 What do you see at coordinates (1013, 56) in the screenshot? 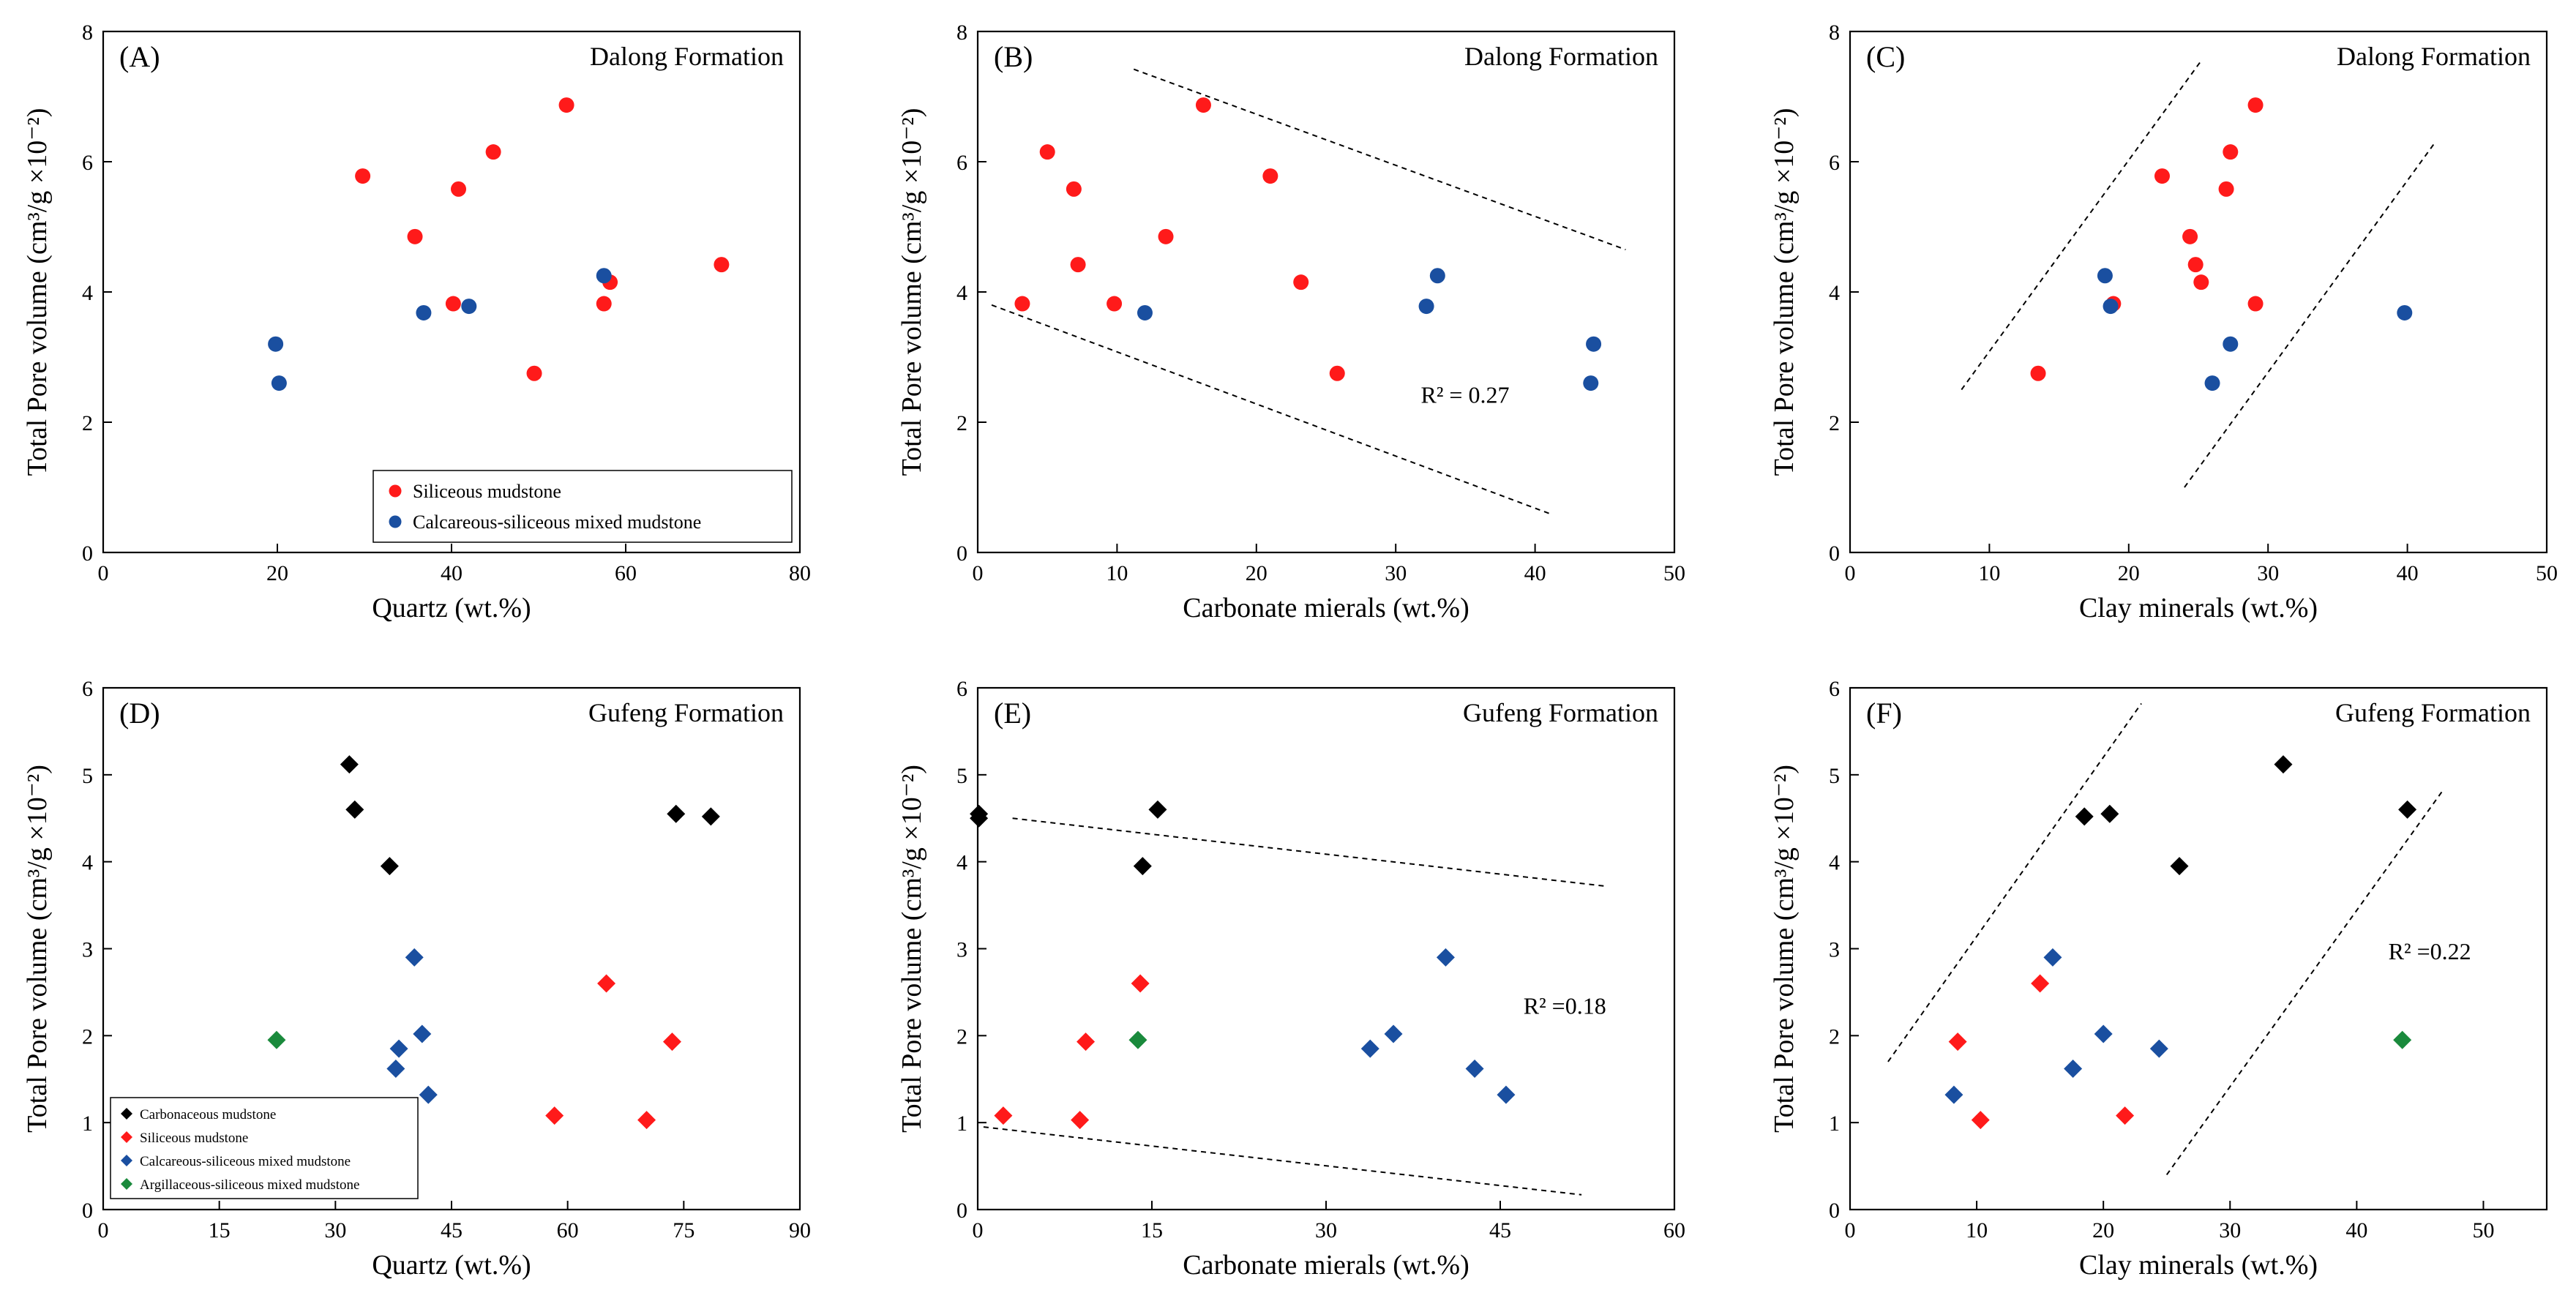
I see `panel-label: (B)` at bounding box center [1013, 56].